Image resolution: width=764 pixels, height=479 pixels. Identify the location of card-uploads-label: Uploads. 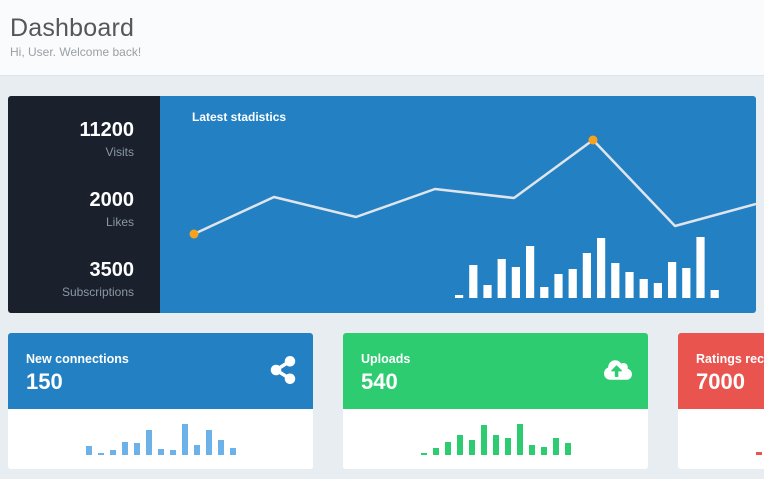
(386, 359).